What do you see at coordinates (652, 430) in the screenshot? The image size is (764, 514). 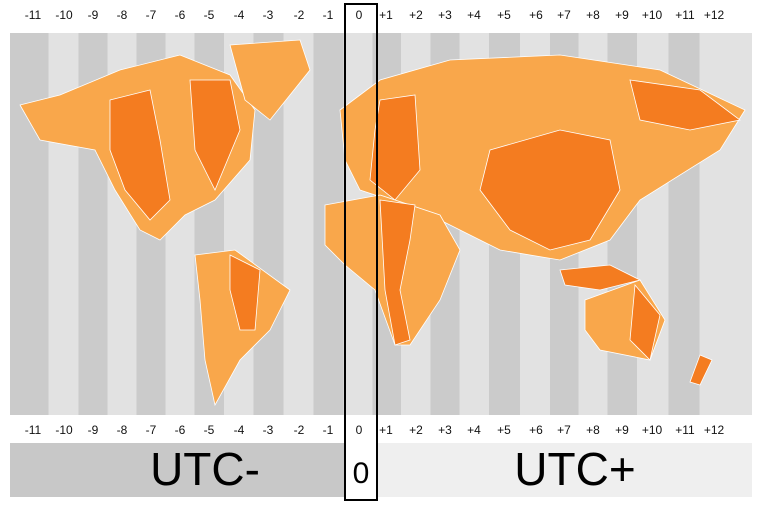 I see `offset-label-bottom: +10` at bounding box center [652, 430].